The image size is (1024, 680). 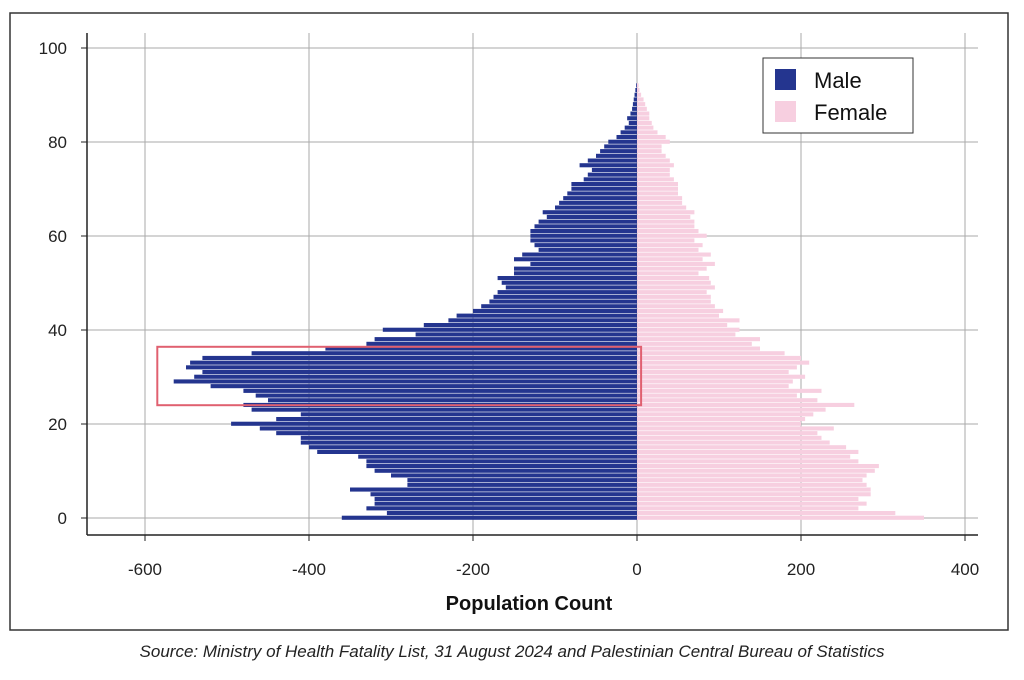 I want to click on x-tick-label: -600, so click(x=145, y=569).